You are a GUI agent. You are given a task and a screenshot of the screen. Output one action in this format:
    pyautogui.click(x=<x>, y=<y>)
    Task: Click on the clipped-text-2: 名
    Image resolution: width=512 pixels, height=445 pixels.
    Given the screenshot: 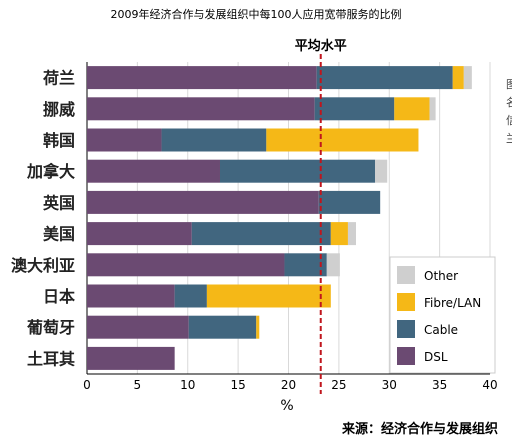 What is the action you would take?
    pyautogui.click(x=509, y=102)
    